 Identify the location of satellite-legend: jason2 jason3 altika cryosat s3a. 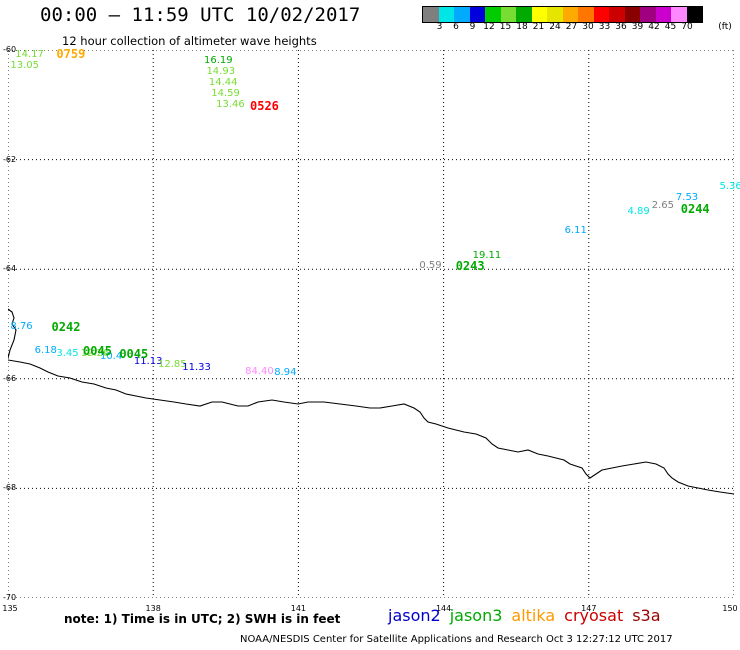
(529, 615).